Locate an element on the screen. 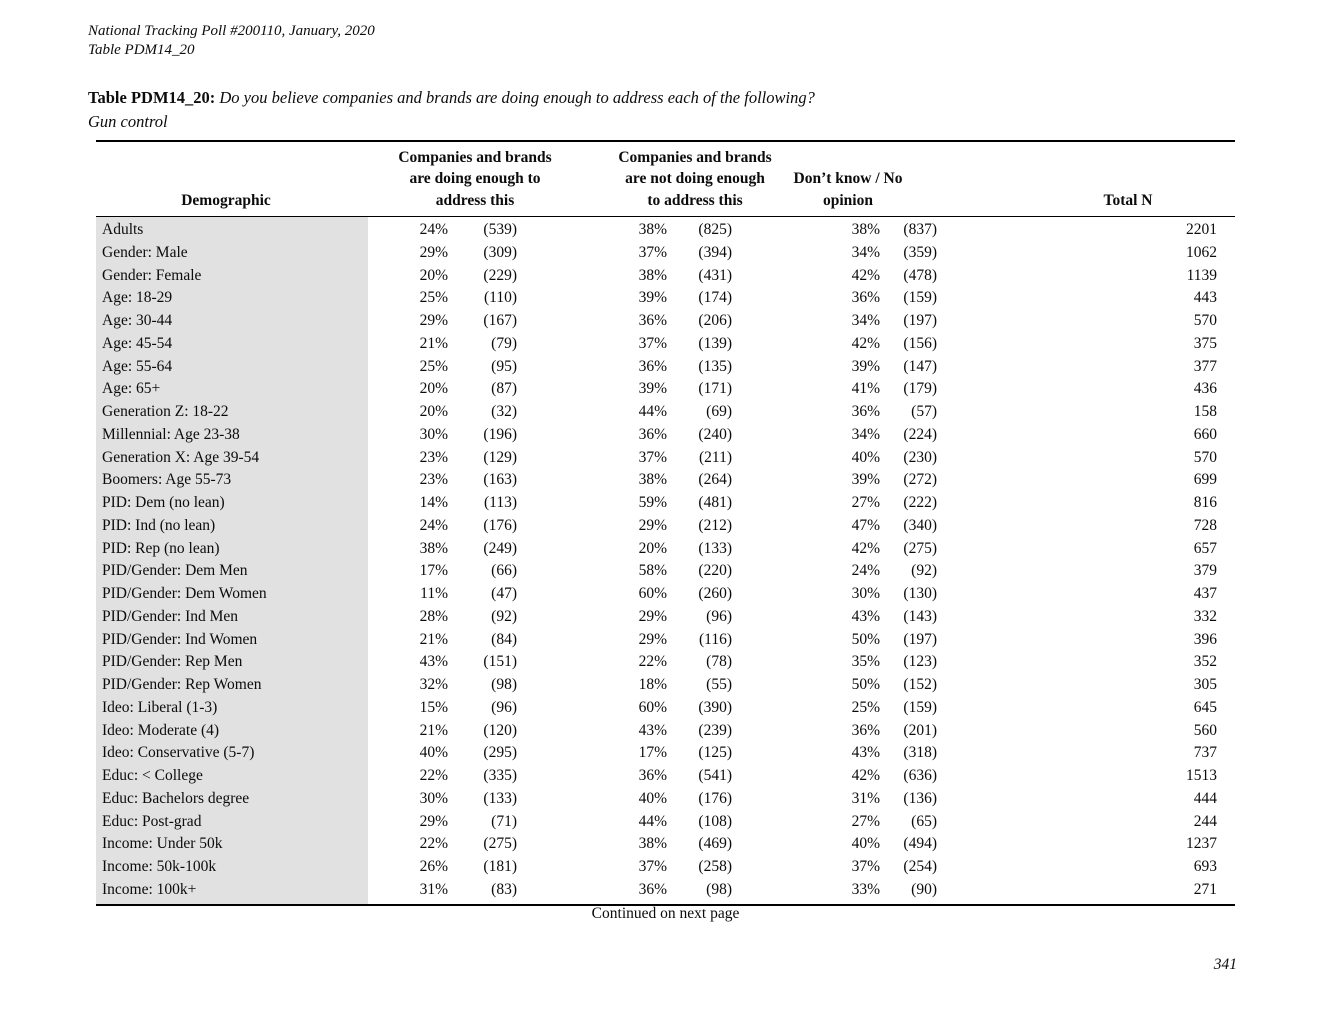 The height and width of the screenshot is (1020, 1320). cell-doing-enough-n: (275) is located at coordinates (500, 844).